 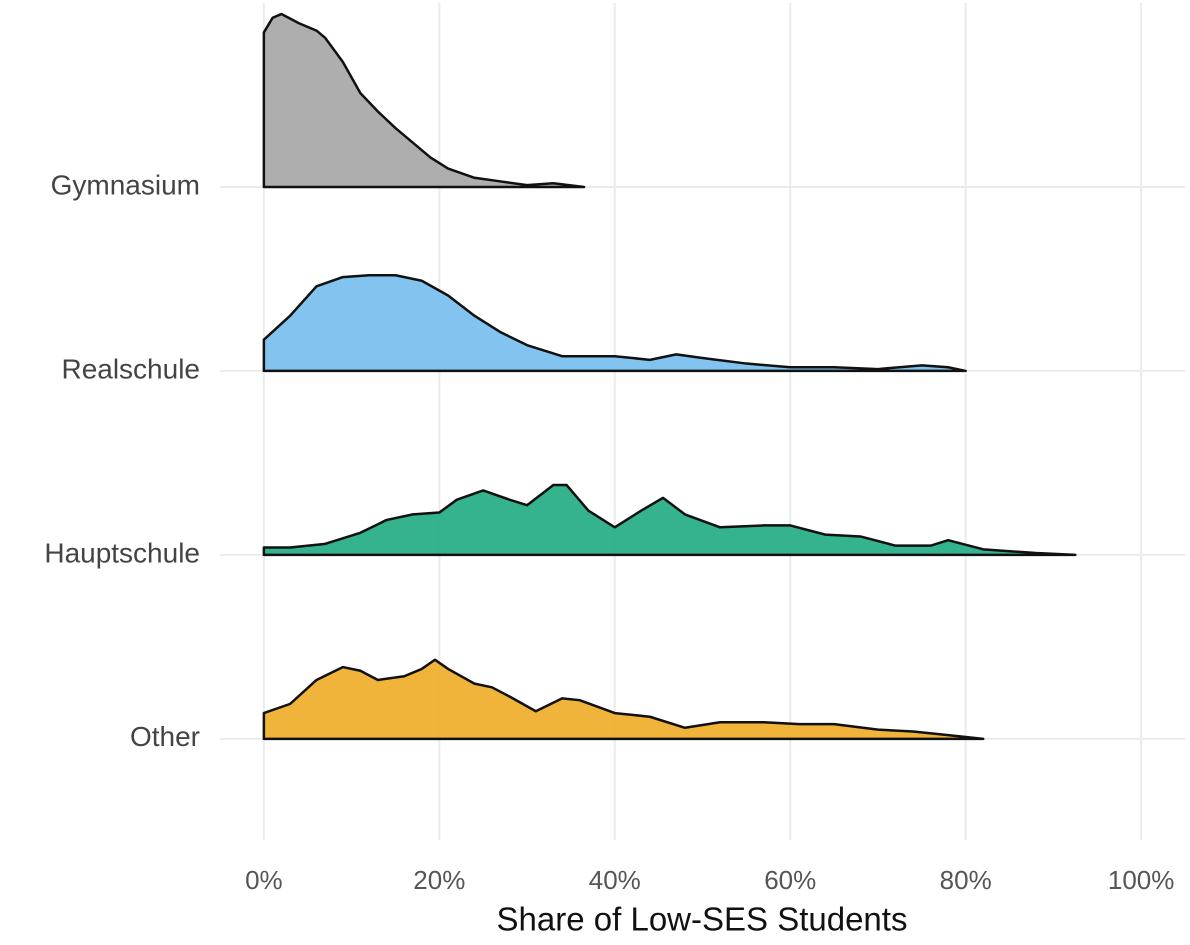 I want to click on x-tick-label: 100%, so click(x=1141, y=880).